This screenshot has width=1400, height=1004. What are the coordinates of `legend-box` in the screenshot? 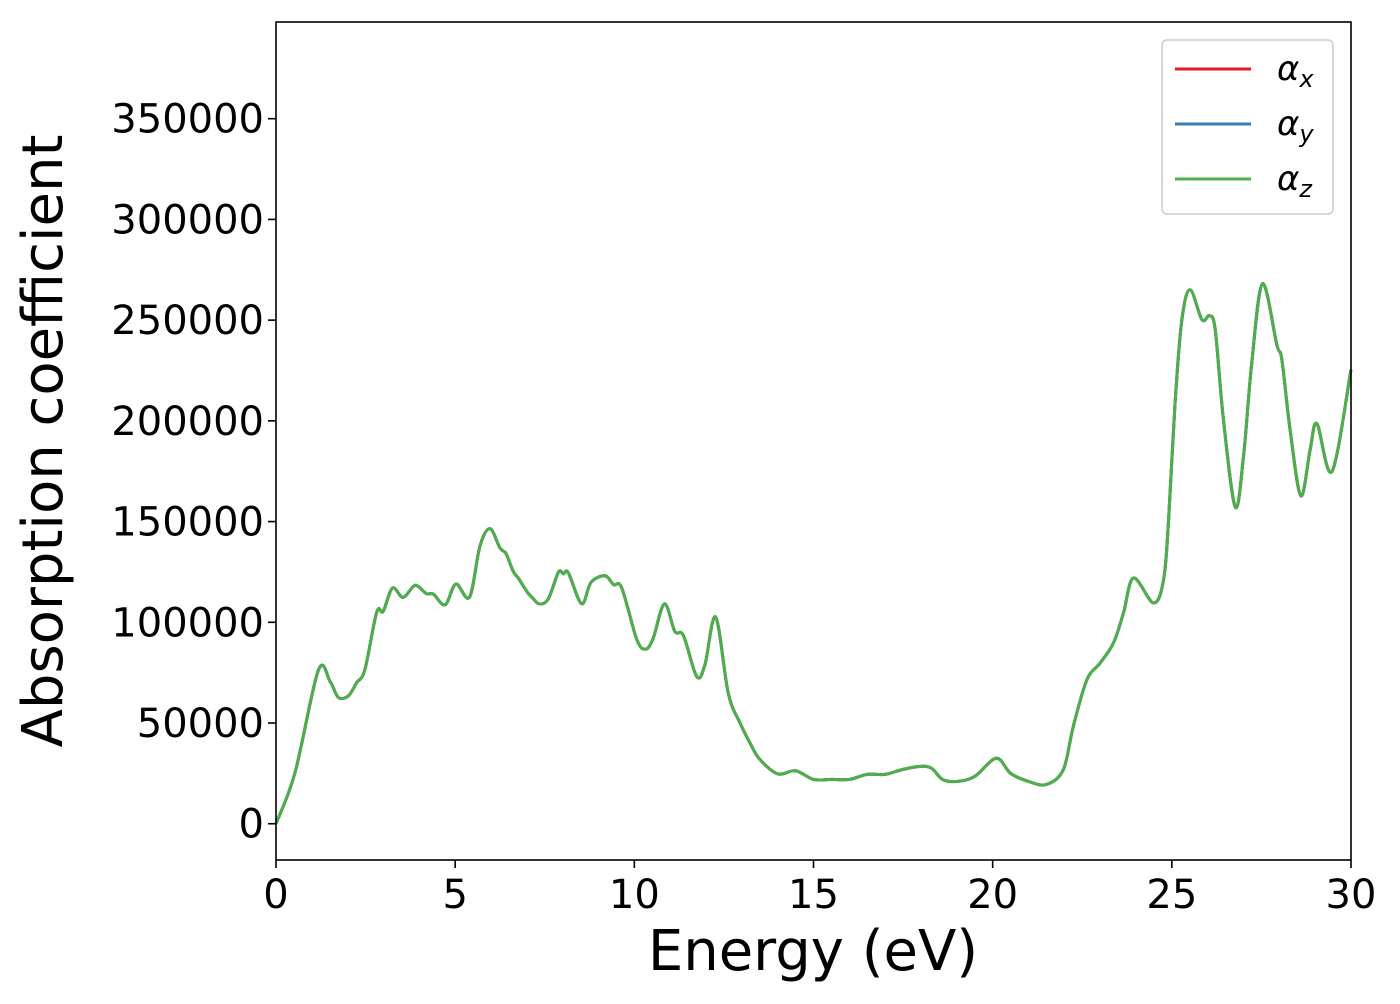 It's located at (1247, 127).